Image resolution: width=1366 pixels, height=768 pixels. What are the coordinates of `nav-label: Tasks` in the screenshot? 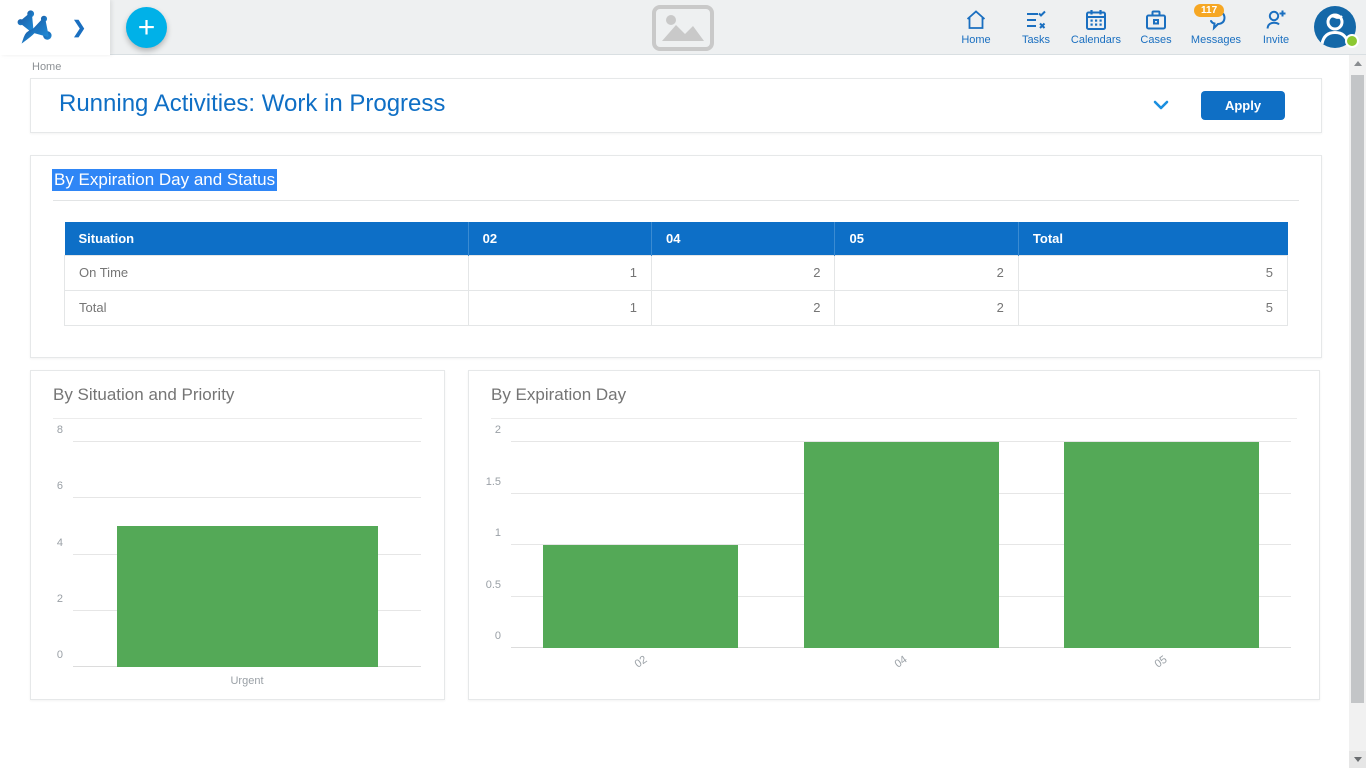 It's located at (1036, 40).